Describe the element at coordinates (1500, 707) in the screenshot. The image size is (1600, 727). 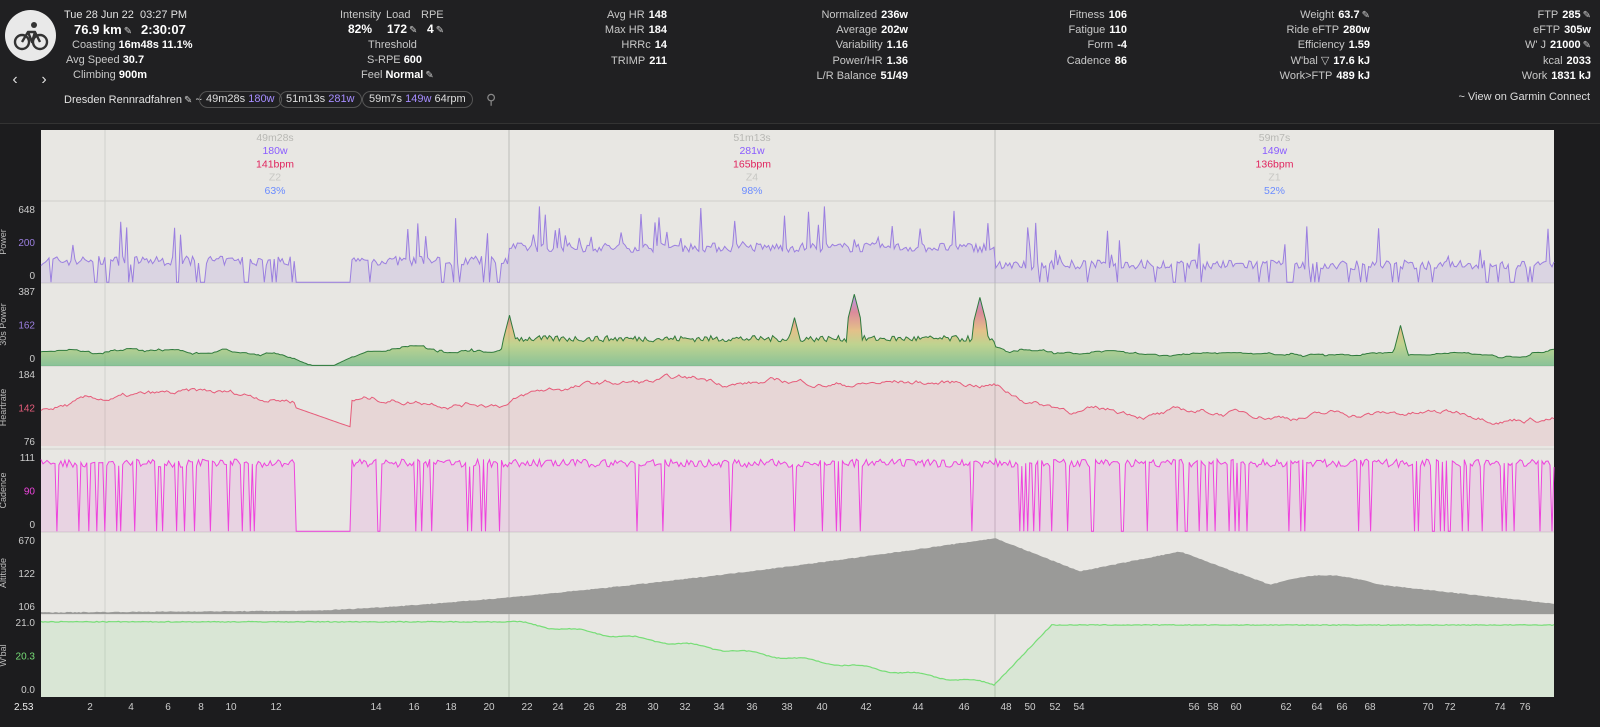
I see `x-tick-label: 74` at that location.